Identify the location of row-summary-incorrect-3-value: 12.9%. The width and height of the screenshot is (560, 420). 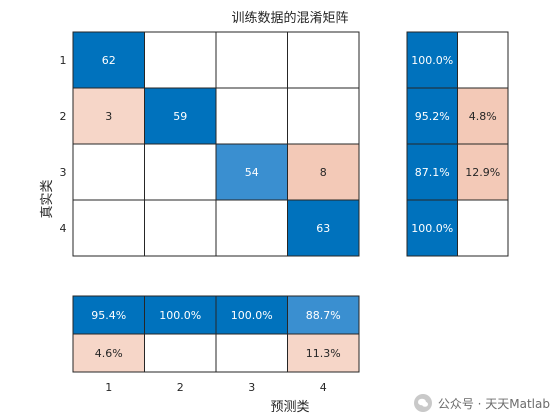
(482, 172).